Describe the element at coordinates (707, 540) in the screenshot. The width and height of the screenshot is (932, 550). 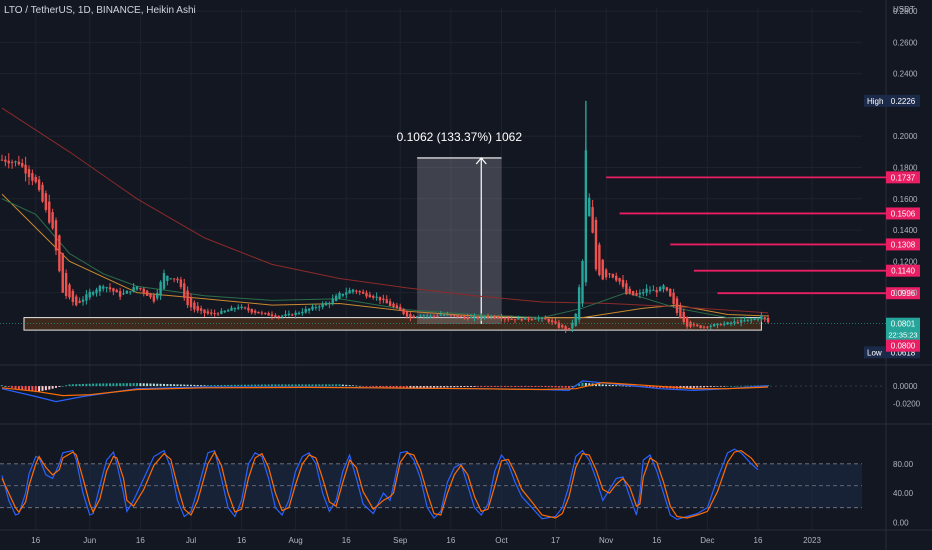
I see `x-tick-label: Dec` at that location.